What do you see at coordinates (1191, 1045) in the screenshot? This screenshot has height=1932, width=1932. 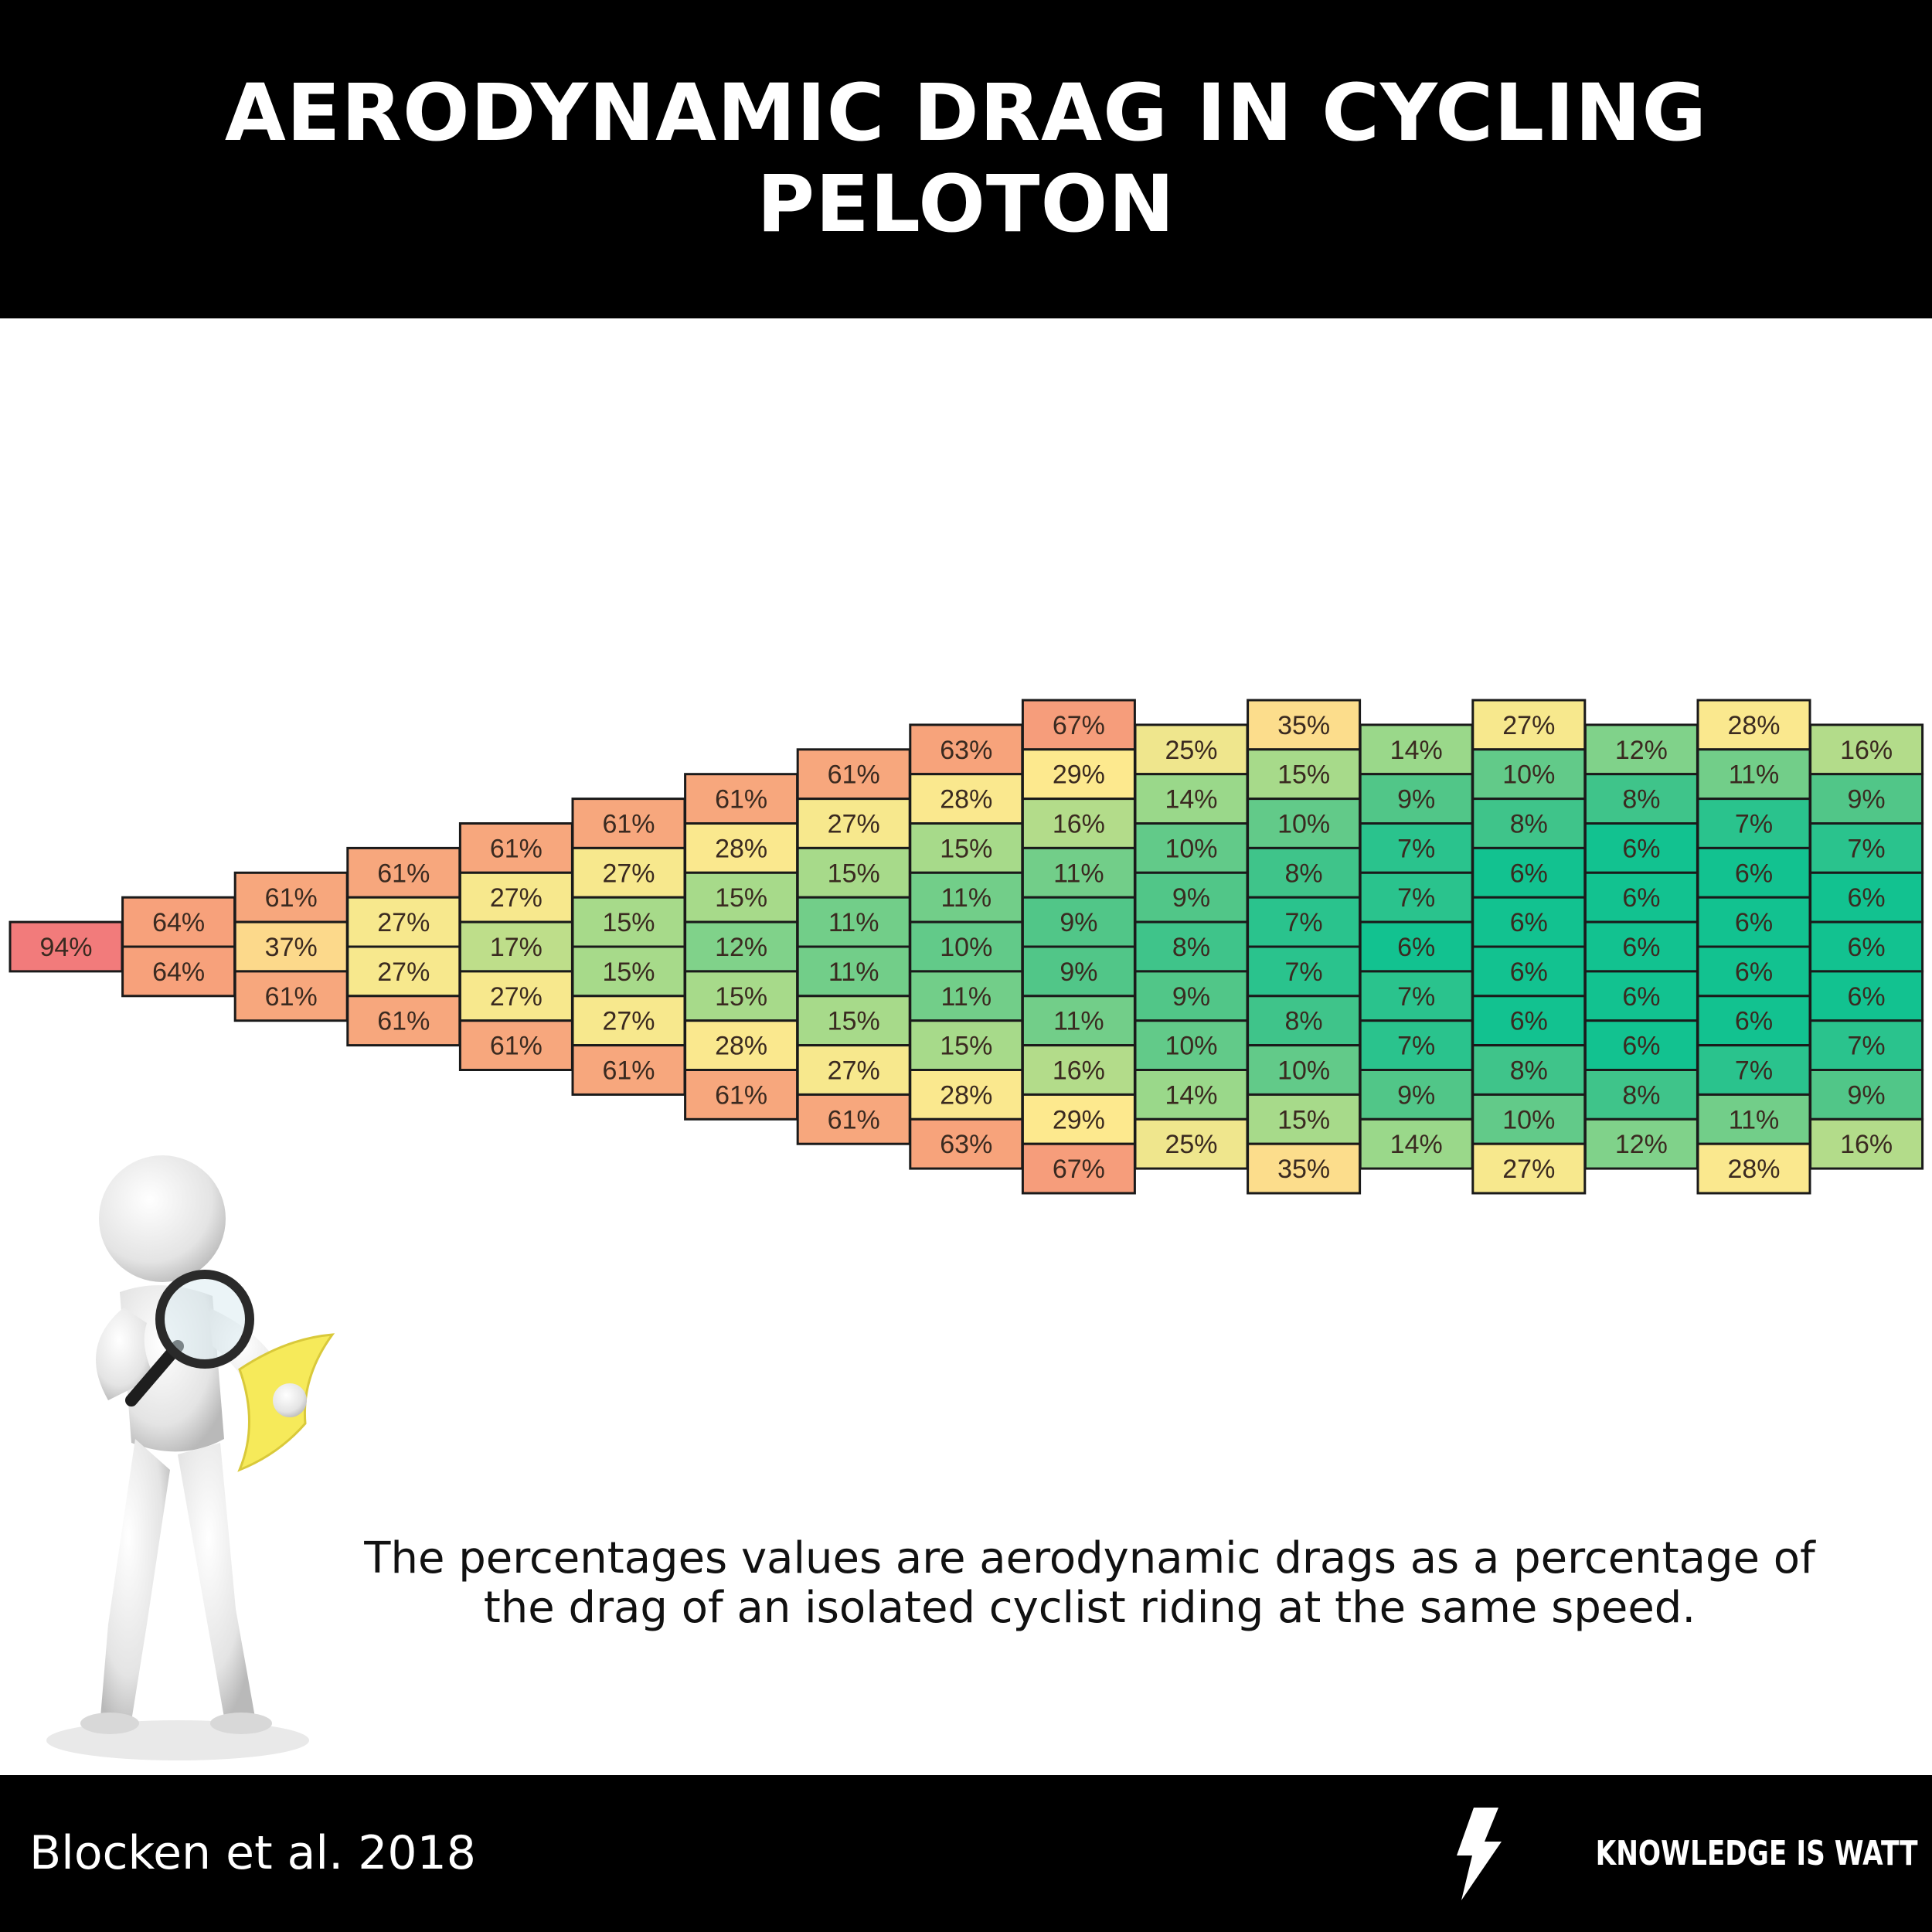 I see `cell-c10-r6: 10%` at bounding box center [1191, 1045].